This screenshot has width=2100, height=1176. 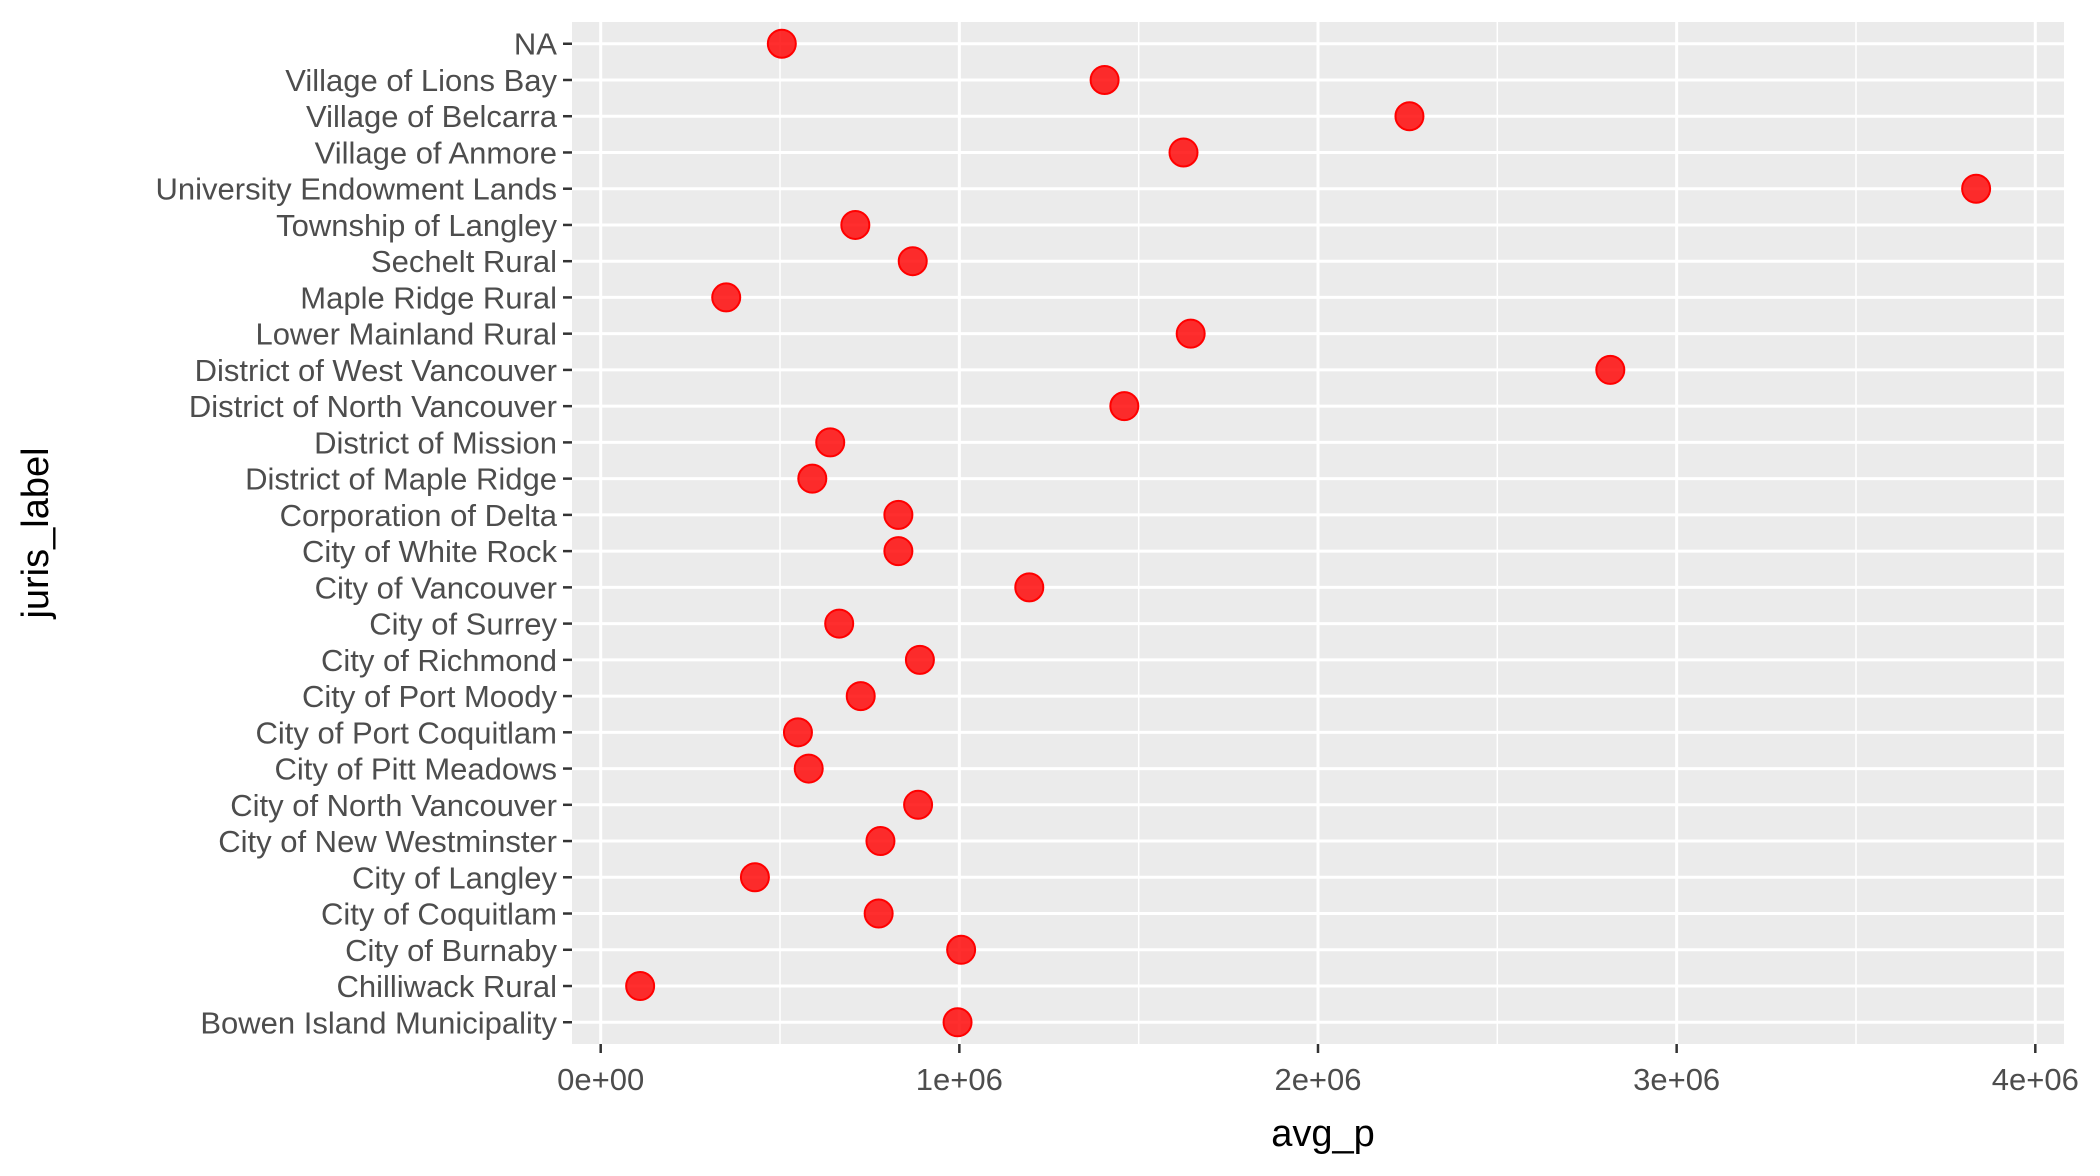 What do you see at coordinates (407, 732) in the screenshot?
I see `y-tick-label: City of Port Coquitlam` at bounding box center [407, 732].